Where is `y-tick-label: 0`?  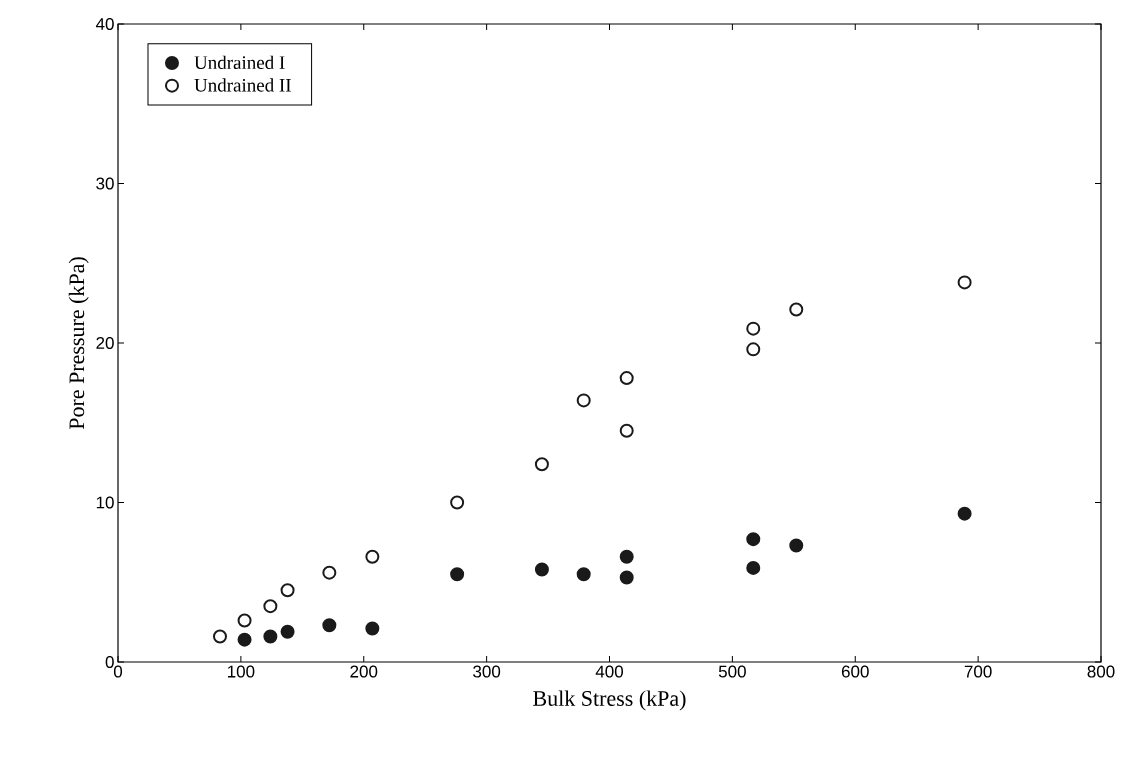 y-tick-label: 0 is located at coordinates (109, 662).